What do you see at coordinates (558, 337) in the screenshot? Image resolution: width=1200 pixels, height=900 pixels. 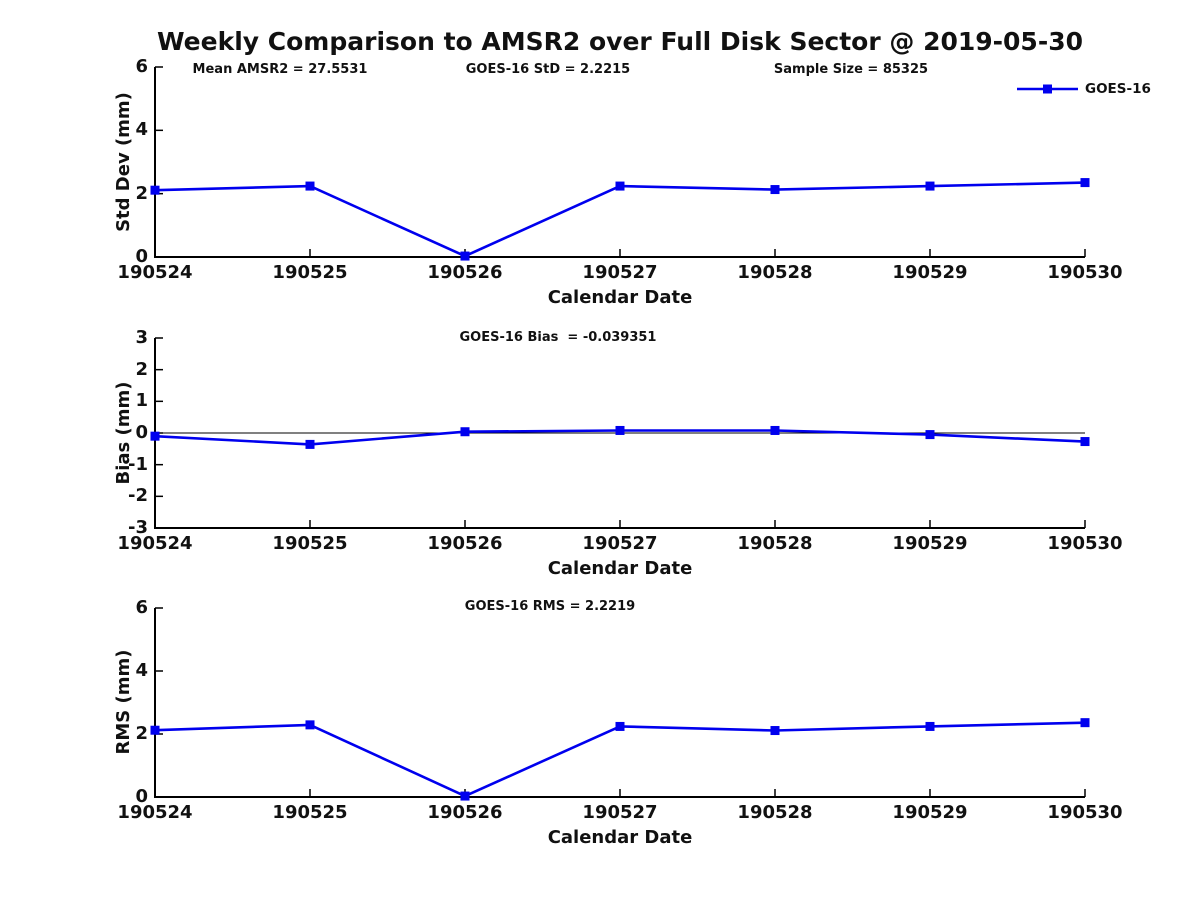 I see `annotation-goes16-bias: GOES-16 Bias = -0.039351` at bounding box center [558, 337].